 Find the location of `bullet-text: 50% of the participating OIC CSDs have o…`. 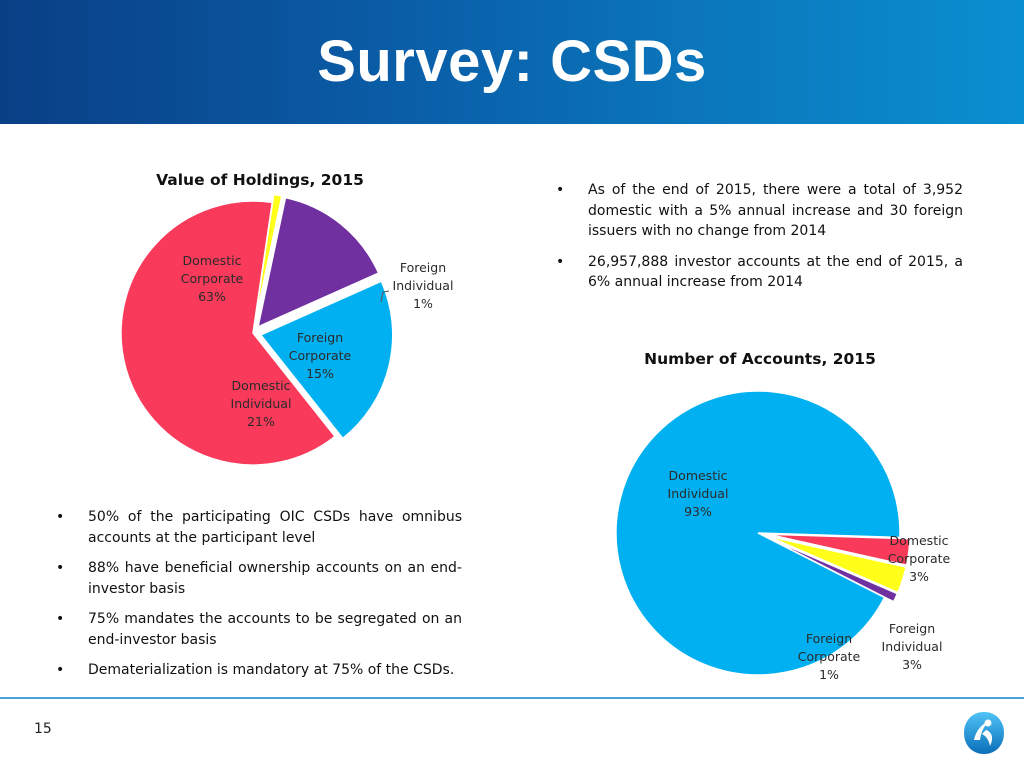

bullet-text: 50% of the participating OIC CSDs have o… is located at coordinates (275, 527).